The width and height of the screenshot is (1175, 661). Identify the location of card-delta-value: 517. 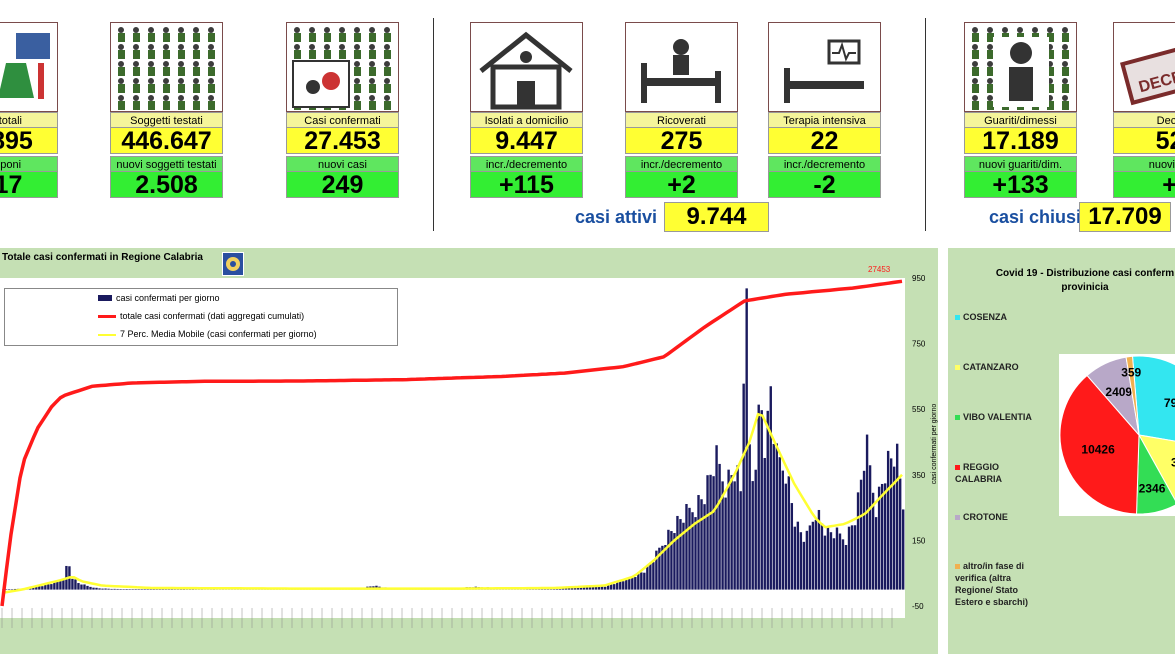
(29, 185).